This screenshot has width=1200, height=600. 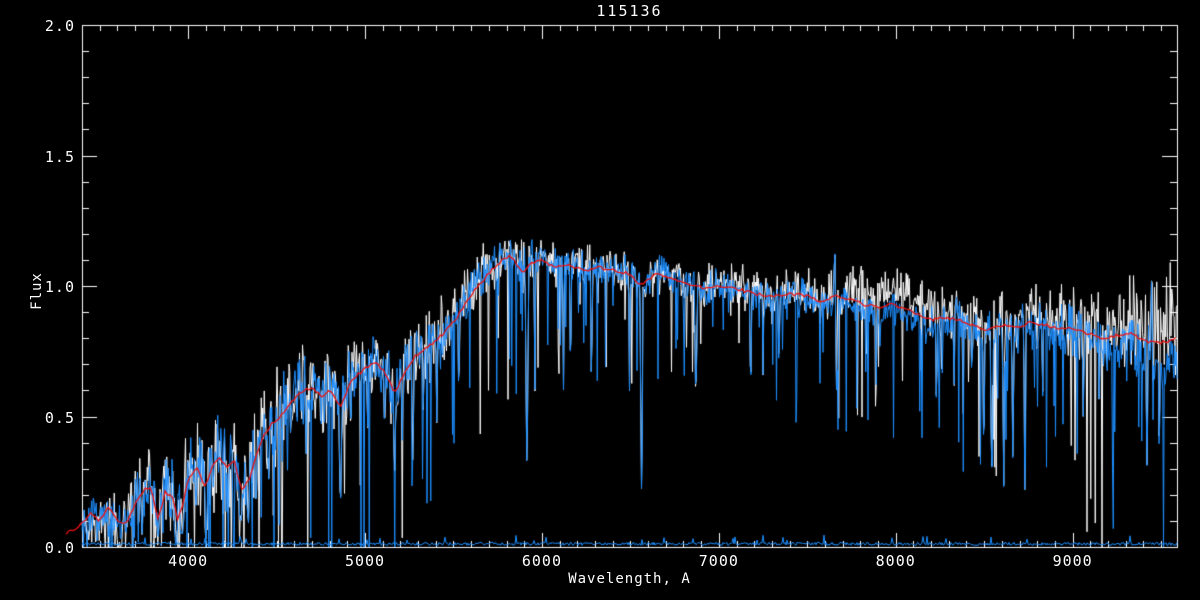 What do you see at coordinates (1072, 561) in the screenshot?
I see `x-tick-label: 9000` at bounding box center [1072, 561].